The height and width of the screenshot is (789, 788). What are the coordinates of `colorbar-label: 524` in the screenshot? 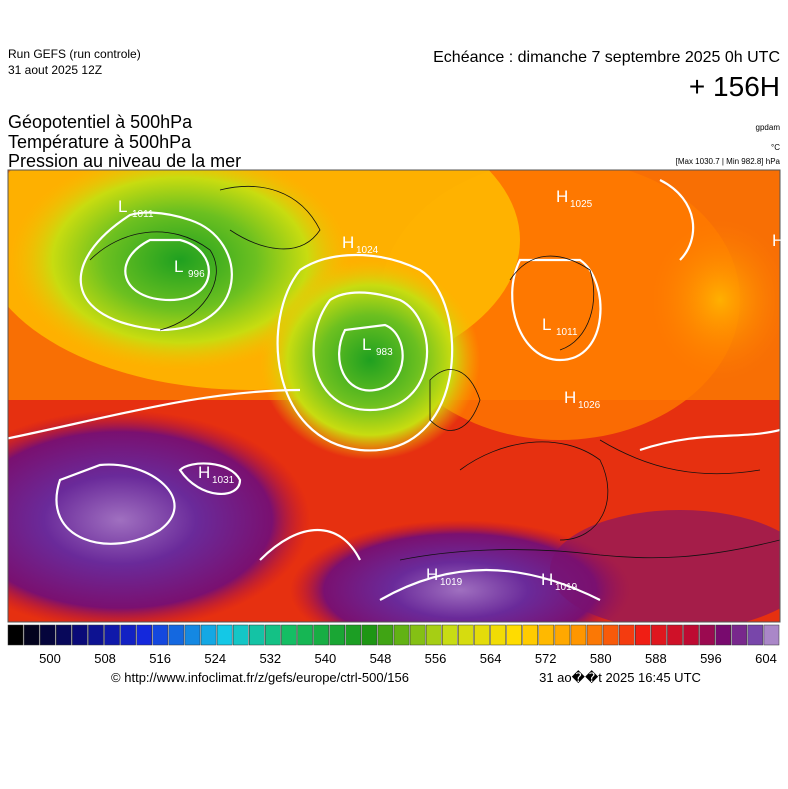 It's located at (215, 658).